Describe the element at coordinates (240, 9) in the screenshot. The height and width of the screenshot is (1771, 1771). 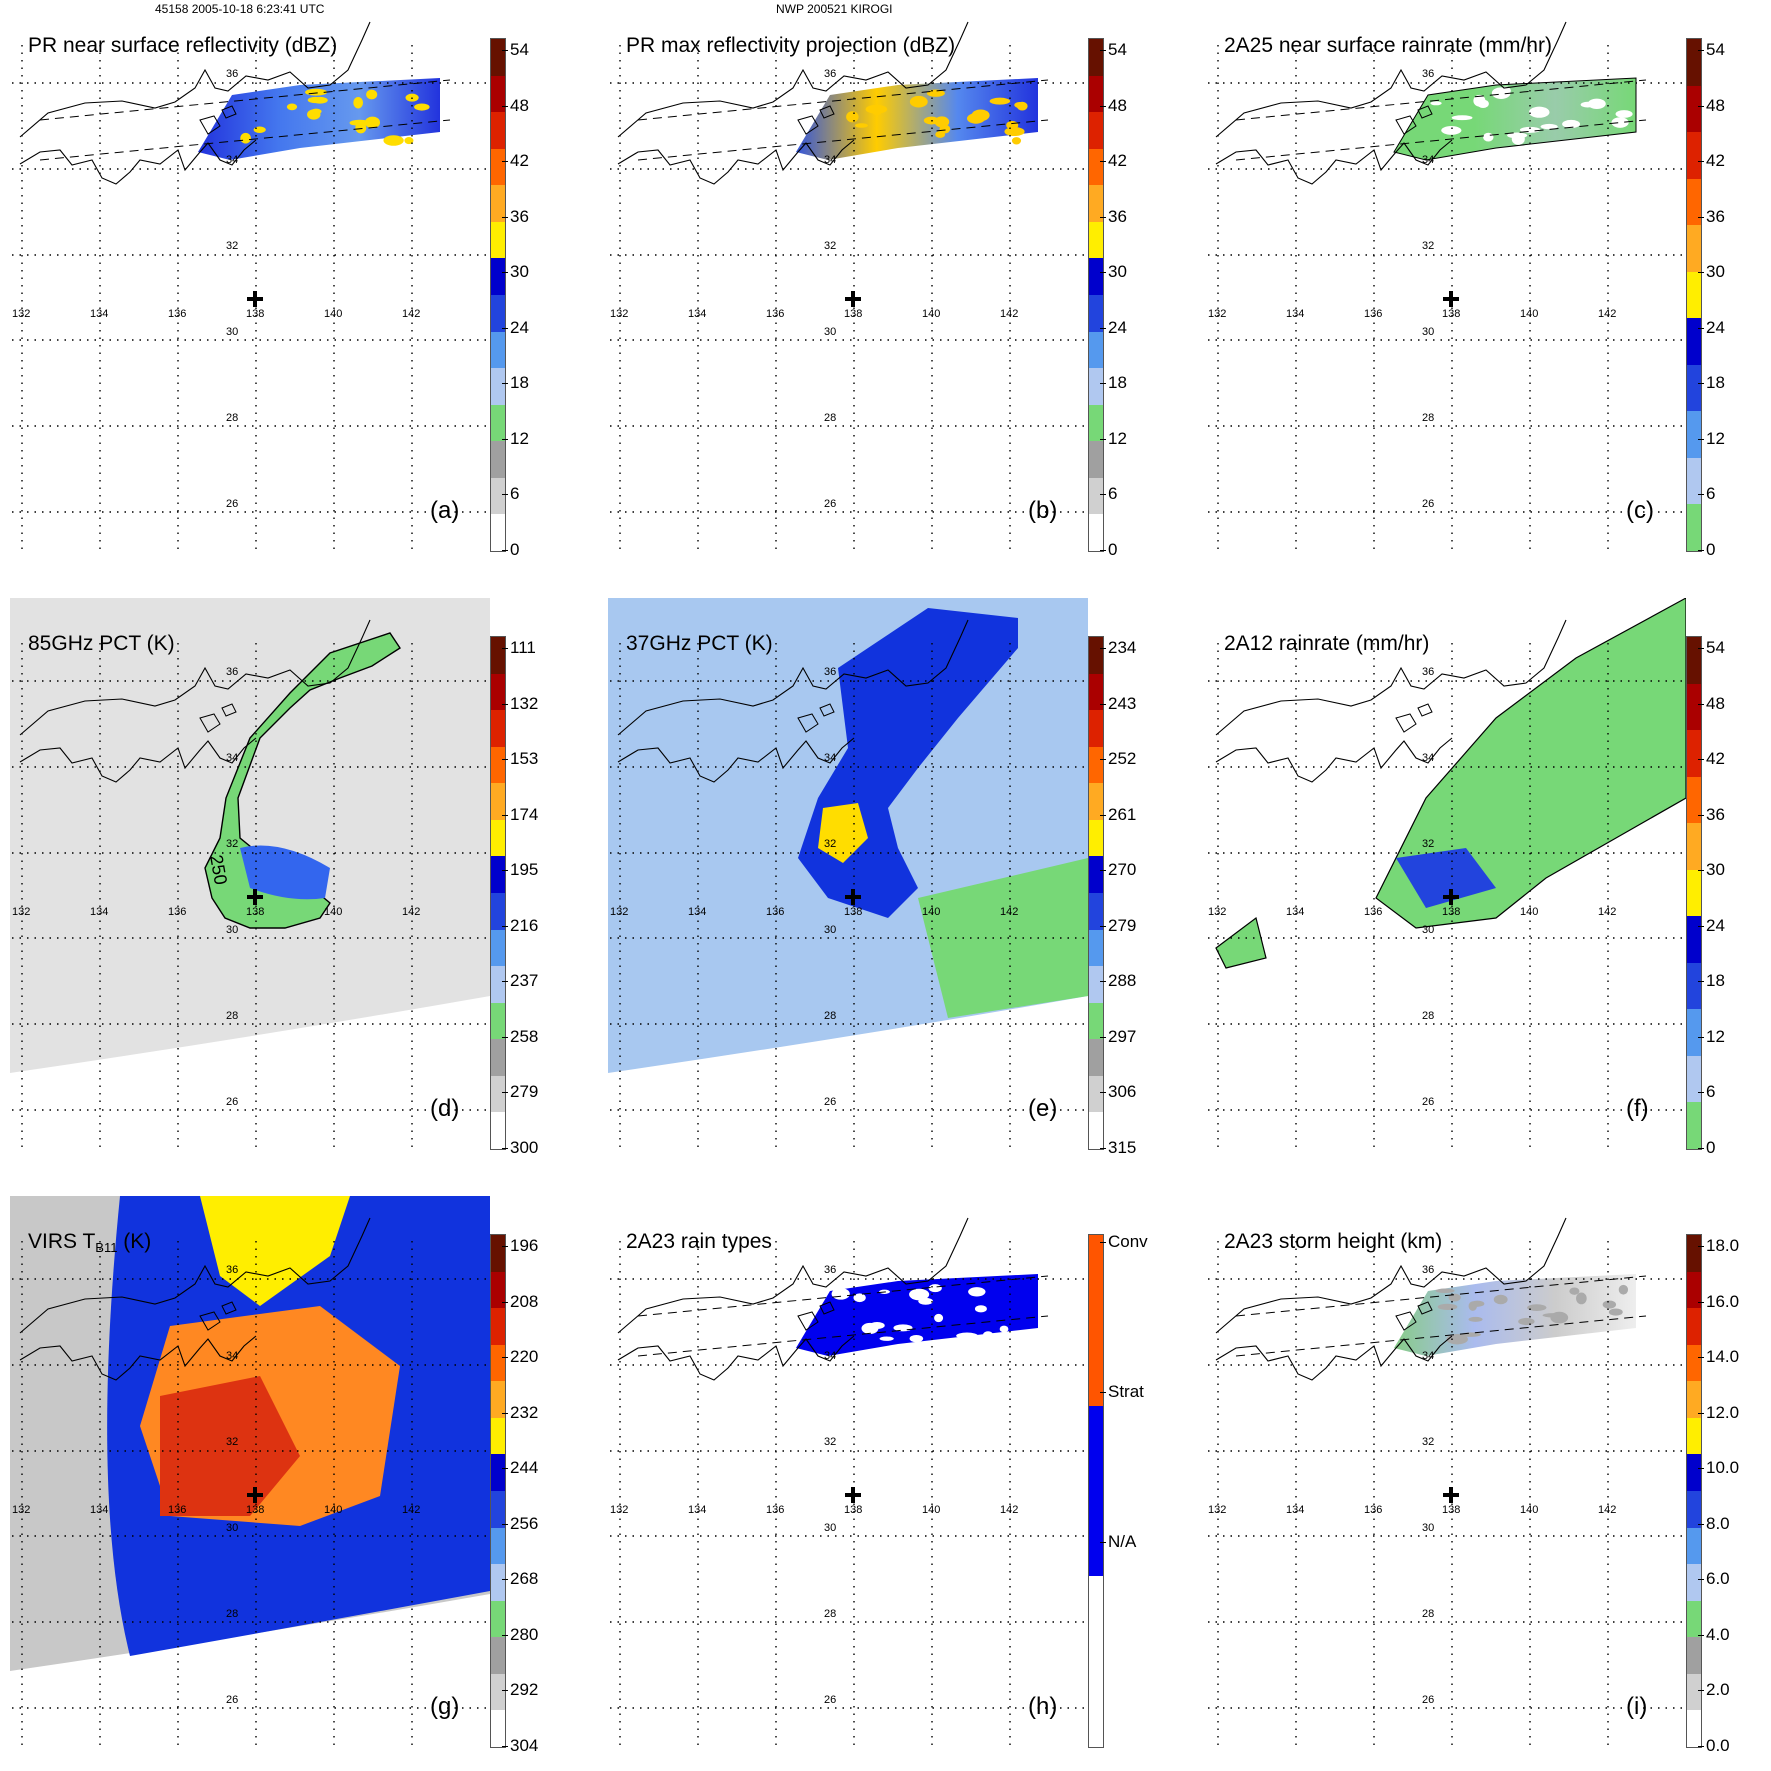
I see `orbit-info: 45158 2005-10-18 6:23:41 UTC` at that location.